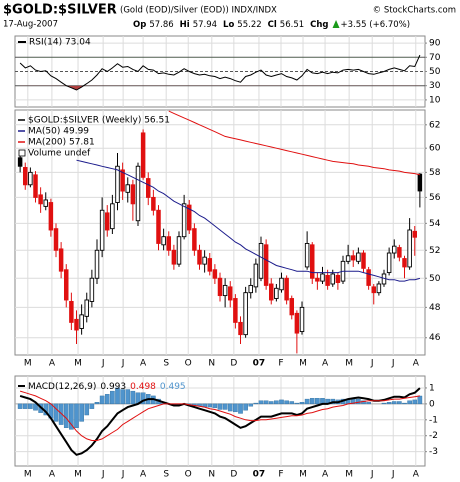 Image resolution: width=460 pixels, height=482 pixels. I want to click on legend-label: $GOLD:$SILVER (Weekly) 56.51, so click(99, 121).